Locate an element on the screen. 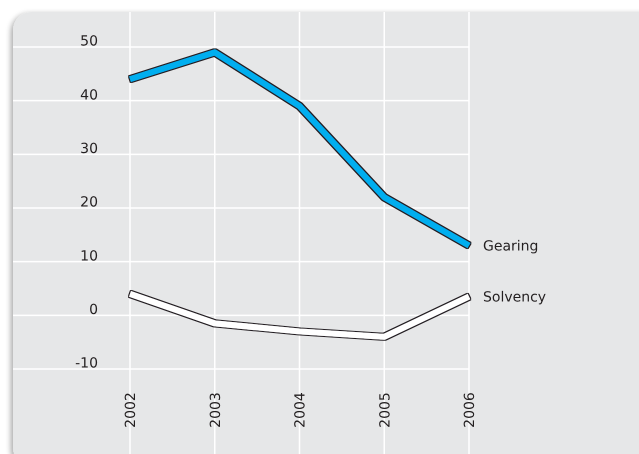 The height and width of the screenshot is (454, 639). x-tick-label: 2002 is located at coordinates (131, 410).